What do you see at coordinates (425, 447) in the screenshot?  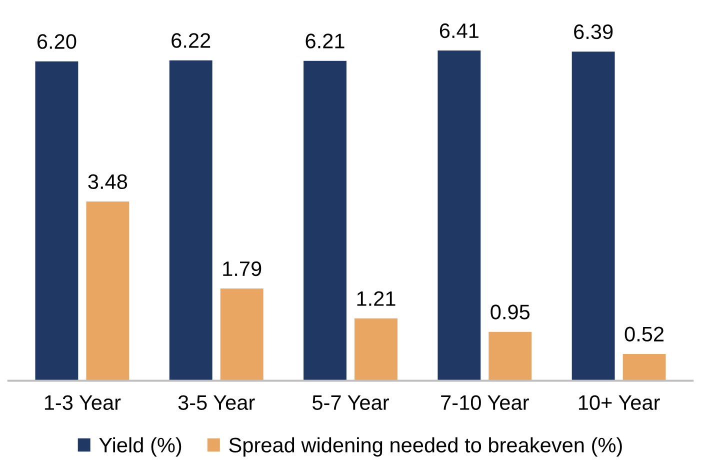 I see `legend-label: Spread widening needed to breakeven (%)` at bounding box center [425, 447].